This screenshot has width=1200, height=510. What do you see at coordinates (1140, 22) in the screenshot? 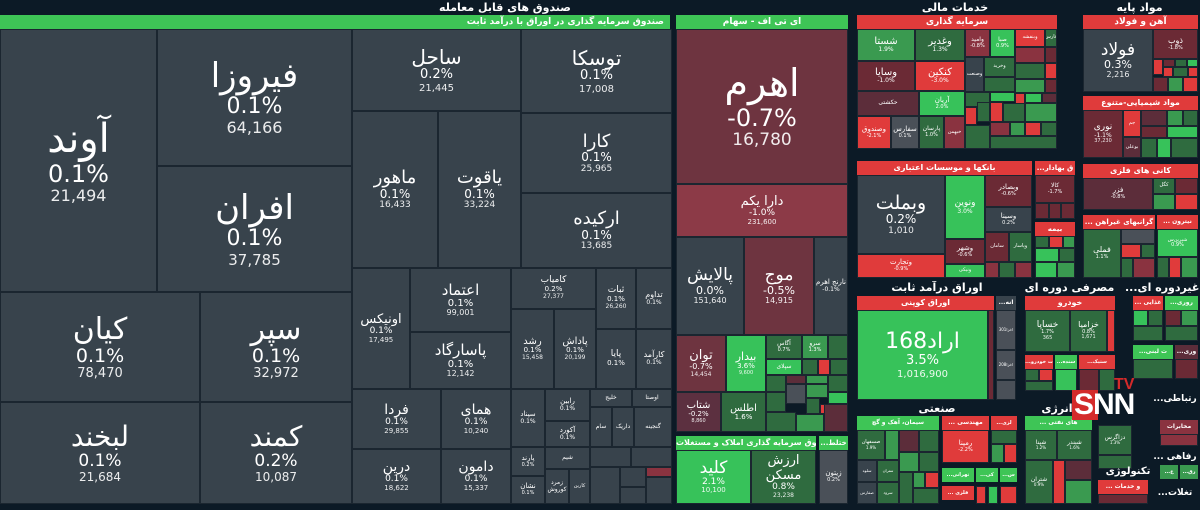
I see `group-bar-steel: آهن و فولاد` at bounding box center [1140, 22].